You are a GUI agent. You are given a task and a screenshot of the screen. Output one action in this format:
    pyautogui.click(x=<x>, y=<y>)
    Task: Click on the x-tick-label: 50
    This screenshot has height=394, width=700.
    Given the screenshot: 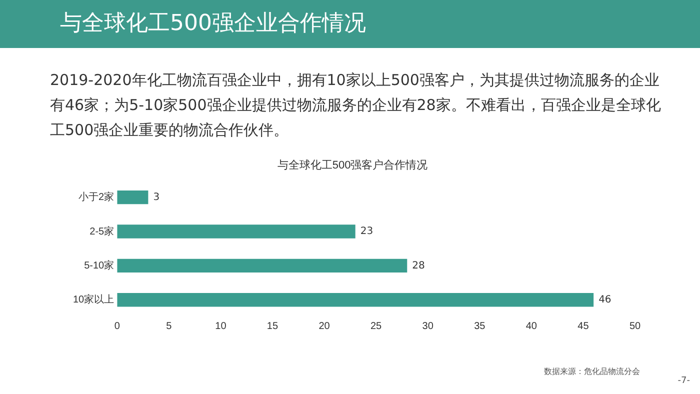 What is the action you would take?
    pyautogui.click(x=635, y=326)
    